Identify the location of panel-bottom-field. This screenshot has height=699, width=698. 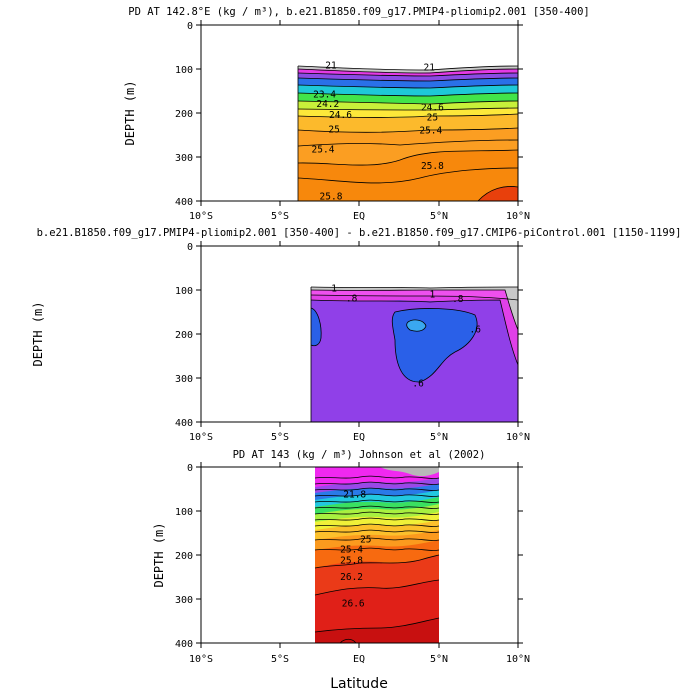
(377, 555).